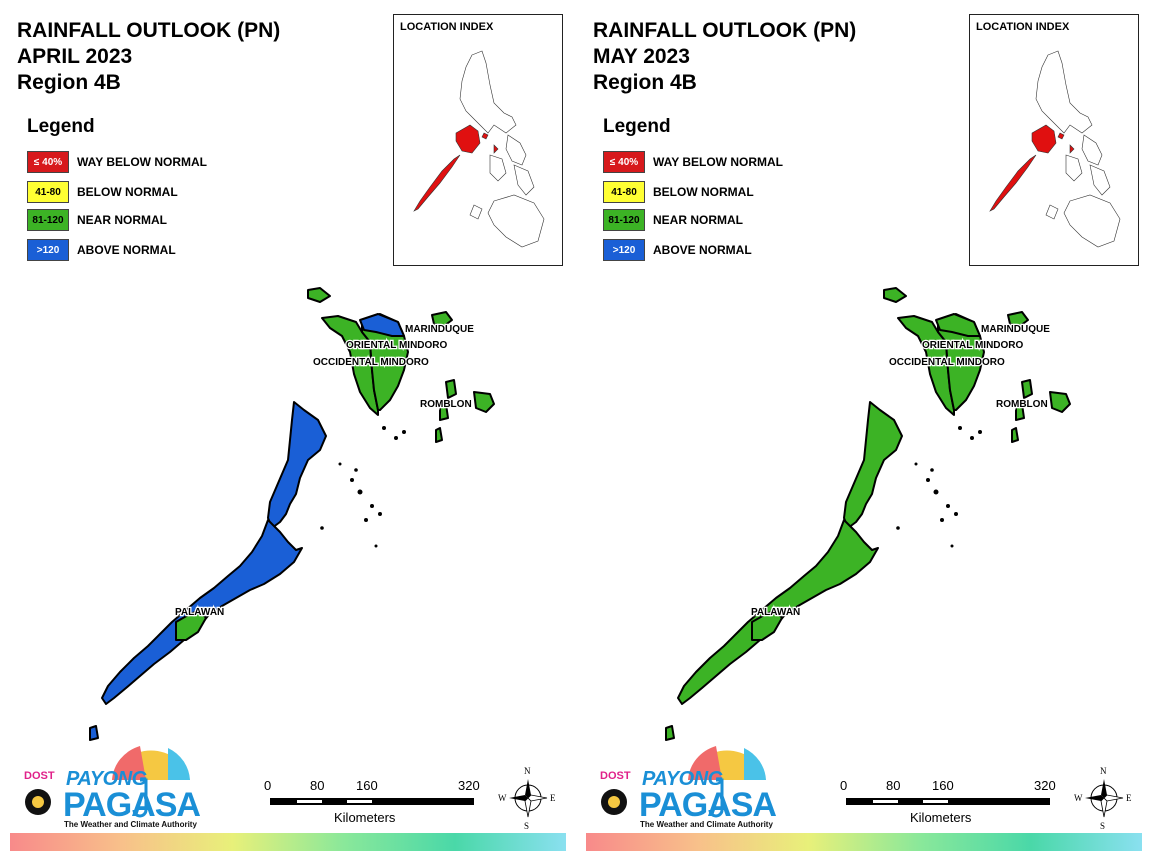 Image resolution: width=1152 pixels, height=864 pixels. I want to click on map-title: RAINFALL OUTLOOK (PN) MAY 2023 Region 4B, so click(724, 57).